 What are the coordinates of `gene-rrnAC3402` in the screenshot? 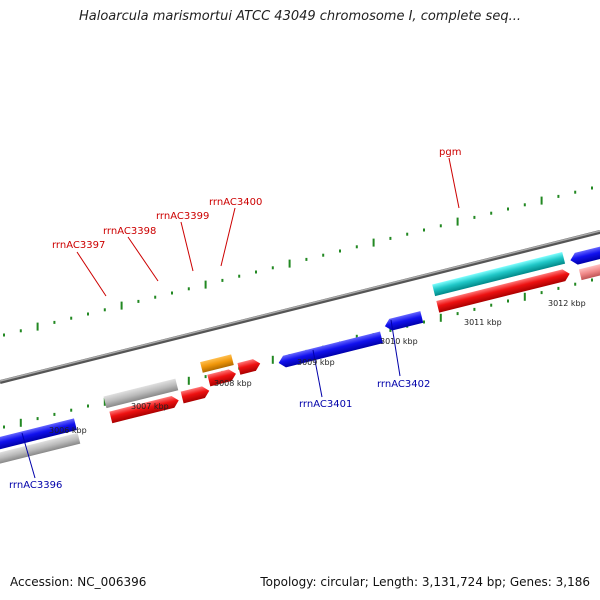 It's located at (403, 321).